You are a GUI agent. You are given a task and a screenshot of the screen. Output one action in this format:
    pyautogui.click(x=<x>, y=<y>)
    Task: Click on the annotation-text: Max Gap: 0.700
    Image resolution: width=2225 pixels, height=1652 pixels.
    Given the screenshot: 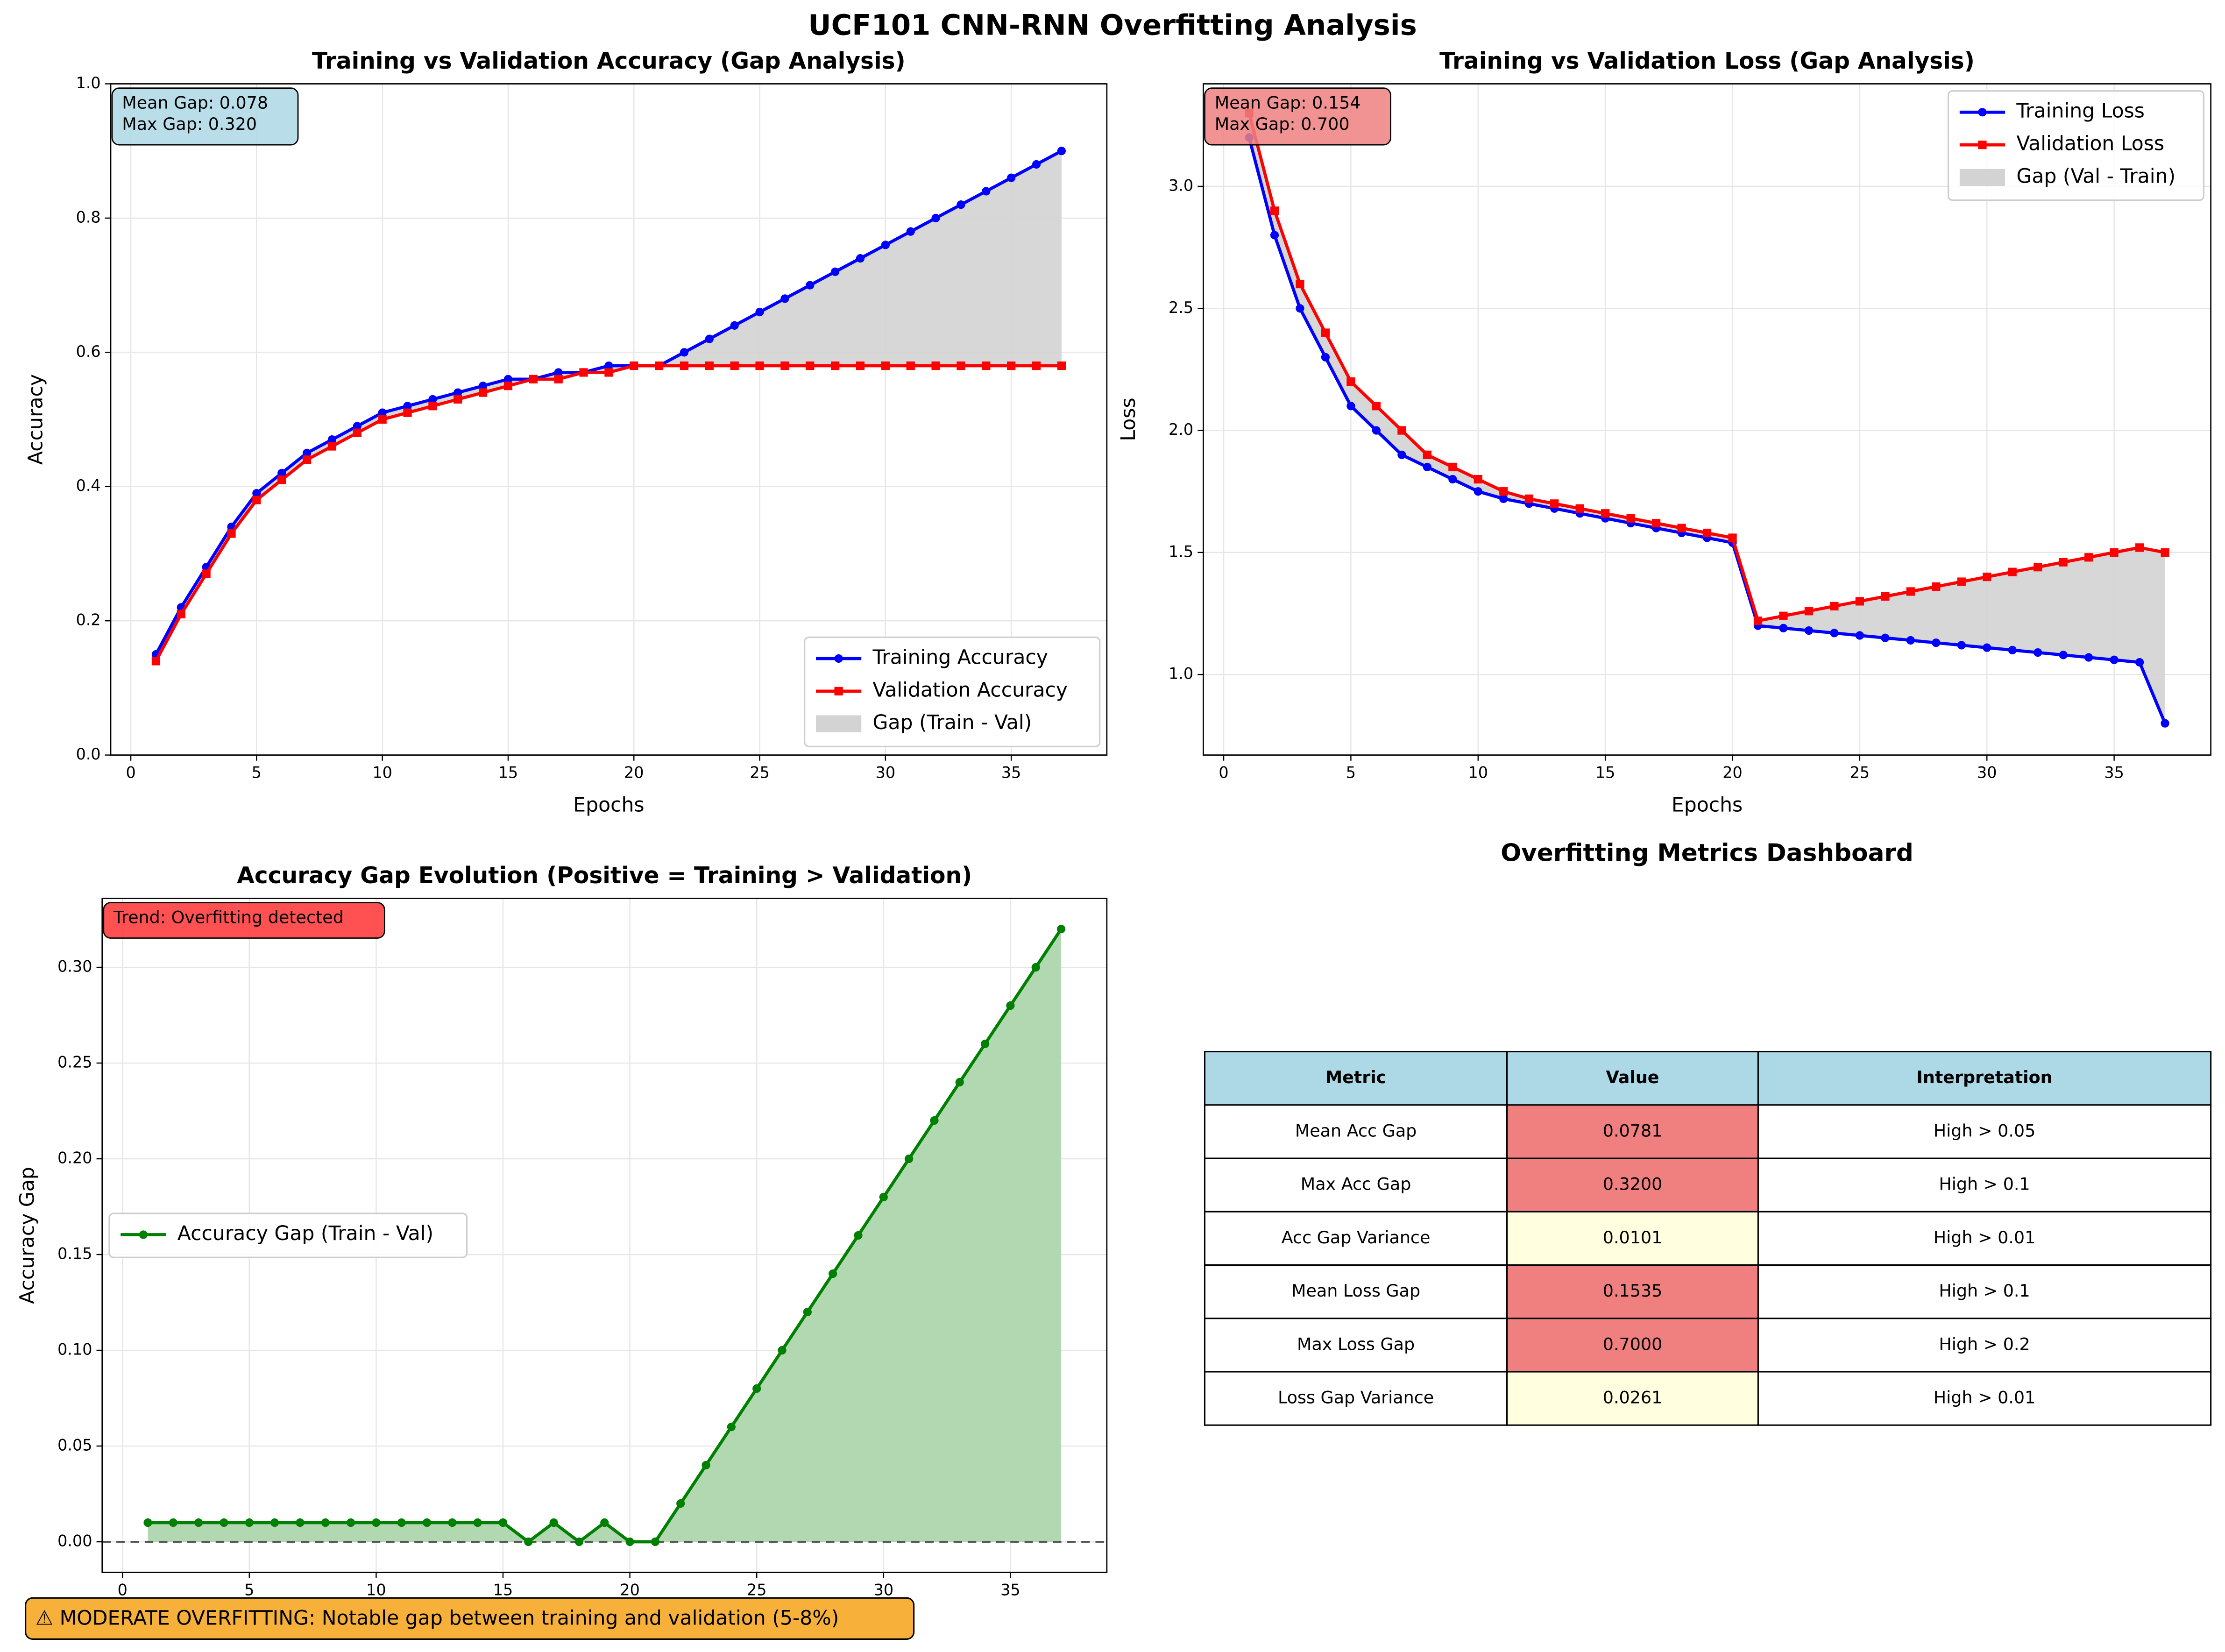 What is the action you would take?
    pyautogui.click(x=1282, y=124)
    